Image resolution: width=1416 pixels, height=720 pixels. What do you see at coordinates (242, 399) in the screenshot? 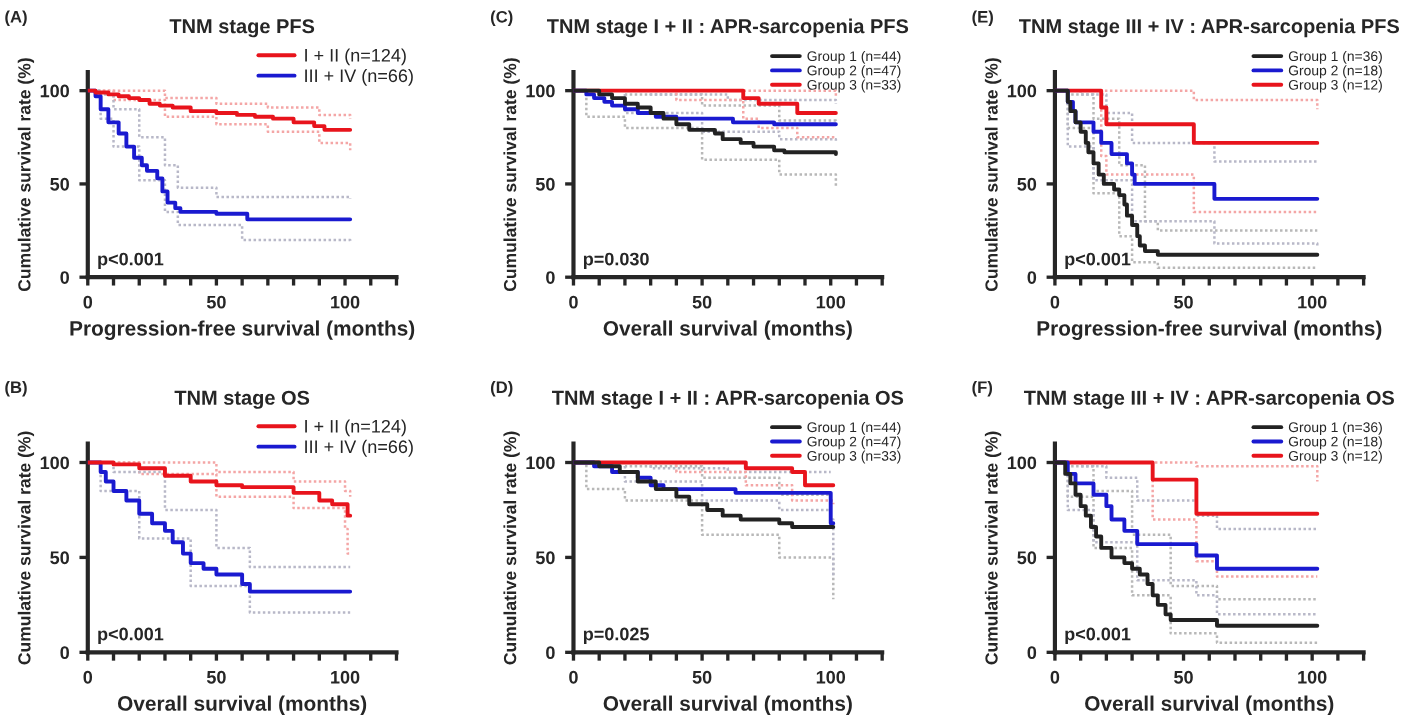
I see `chart-title: TNM stage OS` at bounding box center [242, 399].